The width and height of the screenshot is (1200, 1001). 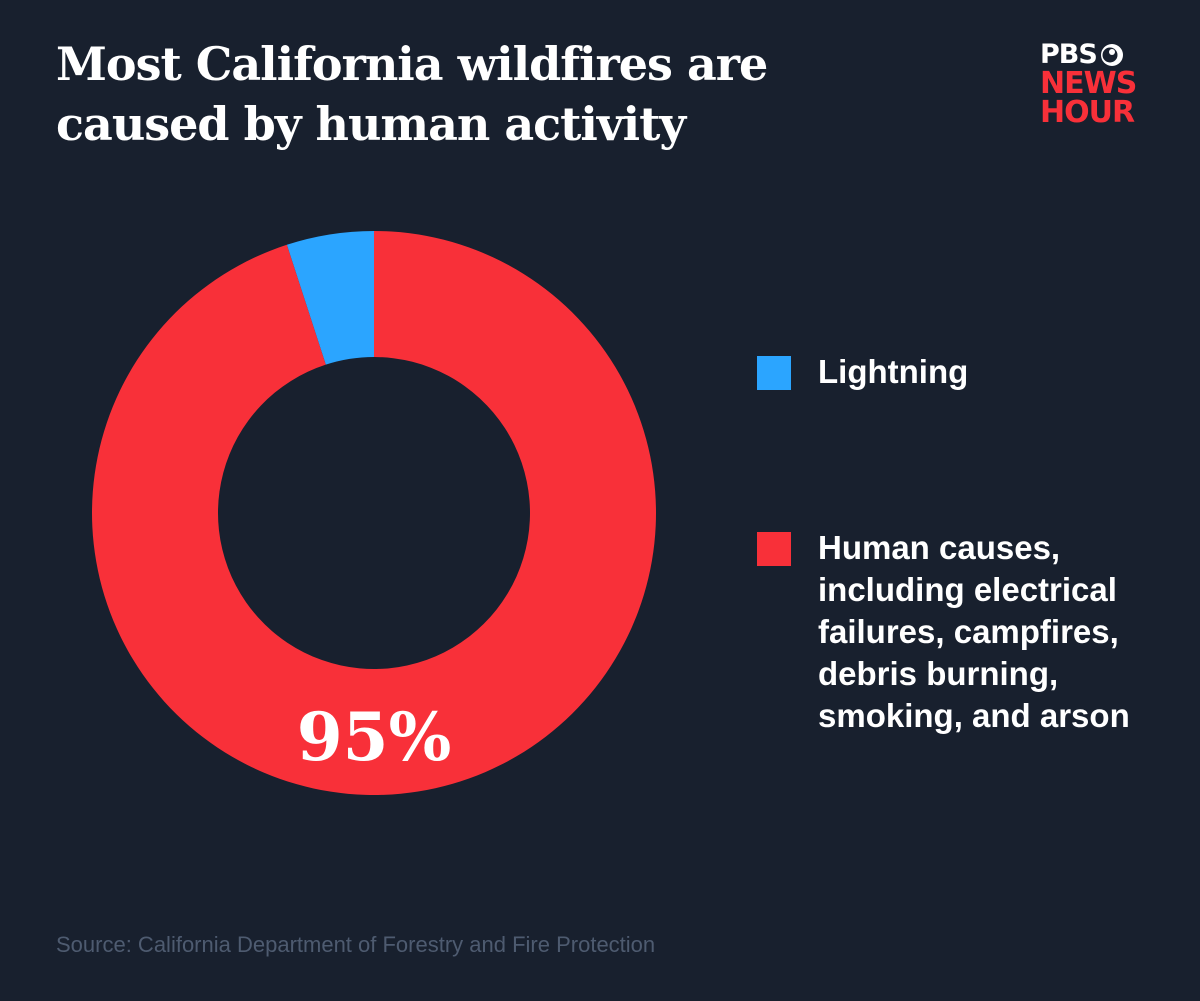 I want to click on pbs-head-icon, so click(x=1111, y=54).